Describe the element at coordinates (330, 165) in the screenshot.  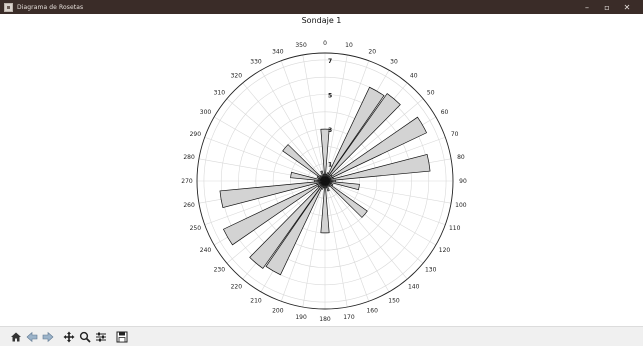
I see `radial-tick-label: 1` at that location.